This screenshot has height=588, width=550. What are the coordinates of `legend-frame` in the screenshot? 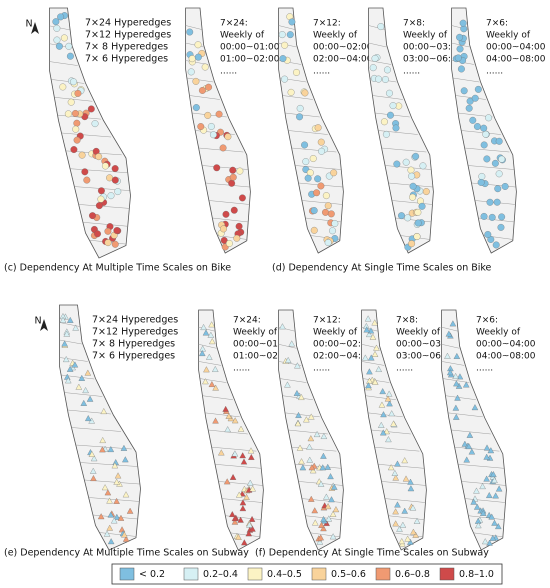 It's located at (307, 574).